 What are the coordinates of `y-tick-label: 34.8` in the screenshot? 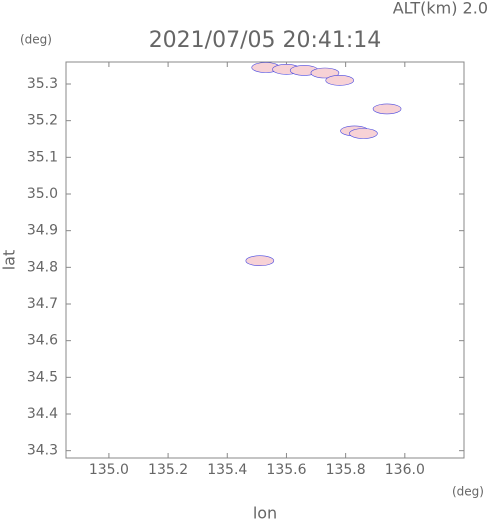 It's located at (42, 267).